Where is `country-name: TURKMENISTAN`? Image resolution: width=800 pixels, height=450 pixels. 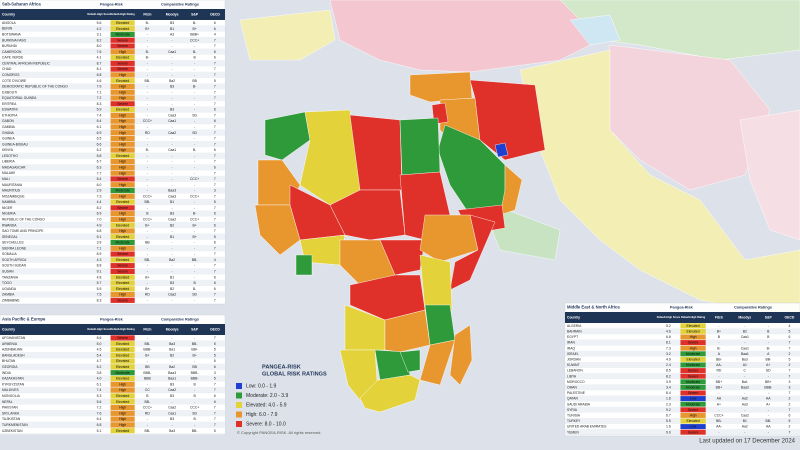
country-name: TURKMENISTAN is located at coordinates (15, 425).